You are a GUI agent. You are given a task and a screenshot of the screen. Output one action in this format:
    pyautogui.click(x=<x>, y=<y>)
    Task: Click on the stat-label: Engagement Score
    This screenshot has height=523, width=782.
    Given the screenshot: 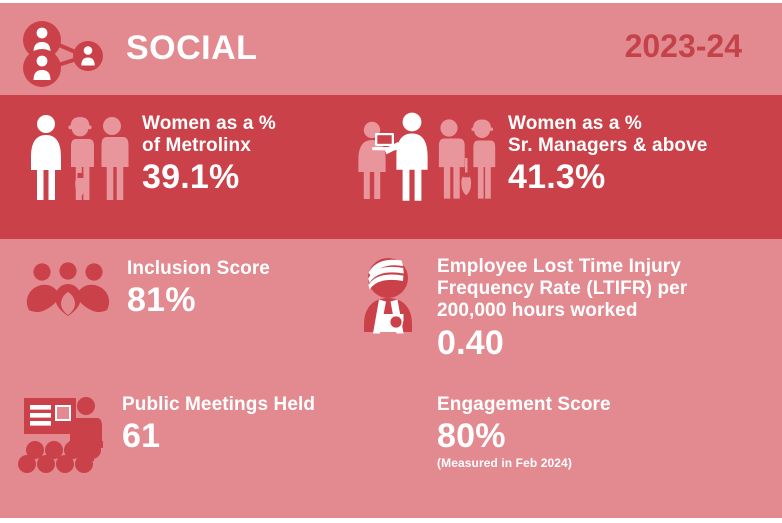 What is the action you would take?
    pyautogui.click(x=524, y=404)
    